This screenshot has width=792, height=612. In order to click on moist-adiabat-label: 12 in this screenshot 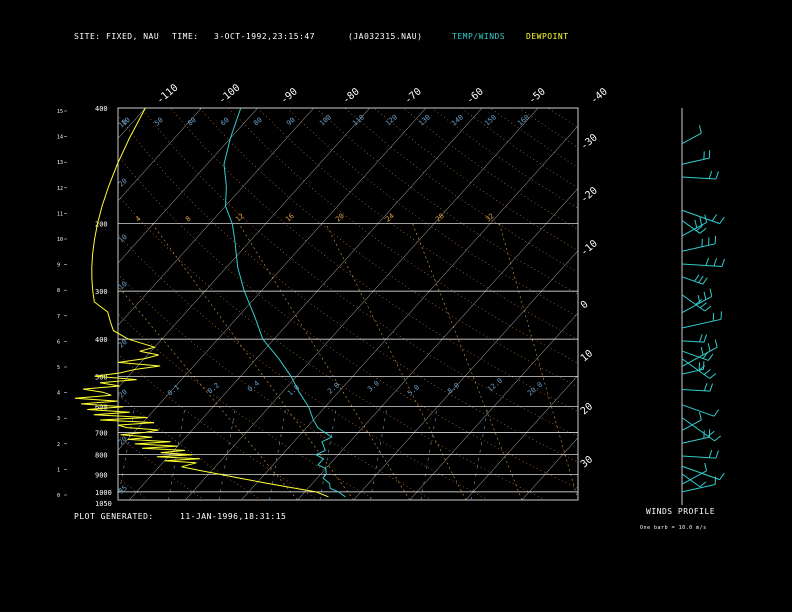, I will do `click(240, 218)`.